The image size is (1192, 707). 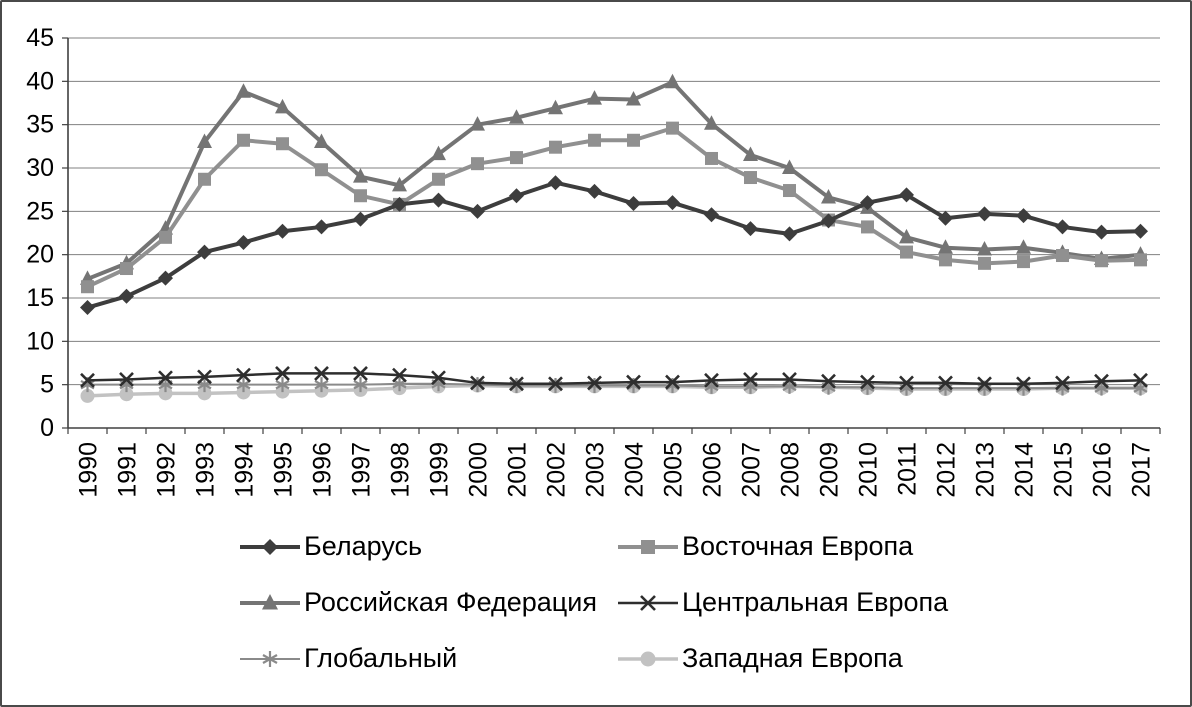 What do you see at coordinates (381, 658) in the screenshot?
I see `legend-label-global: Глобальный` at bounding box center [381, 658].